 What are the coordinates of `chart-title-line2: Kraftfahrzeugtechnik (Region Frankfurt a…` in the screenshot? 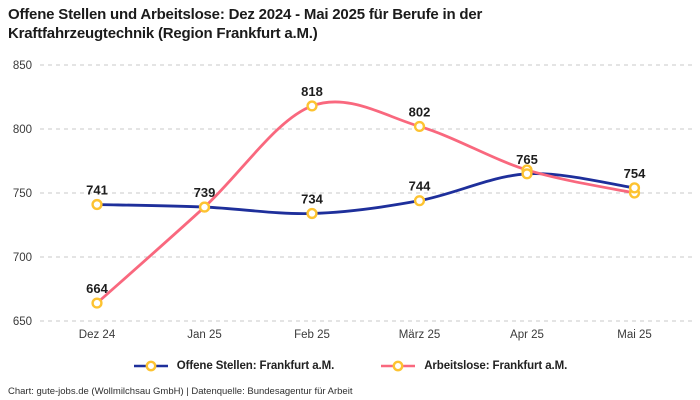 It's located at (163, 33).